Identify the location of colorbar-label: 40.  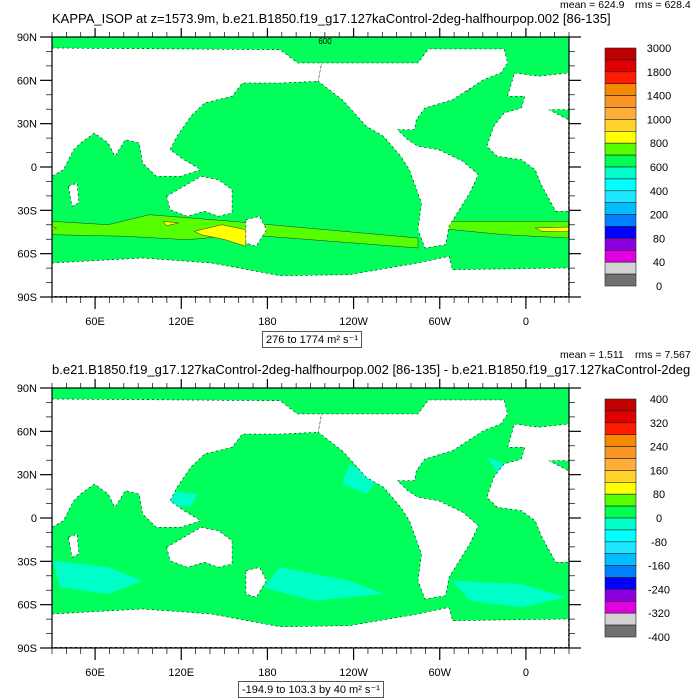
(659, 263).